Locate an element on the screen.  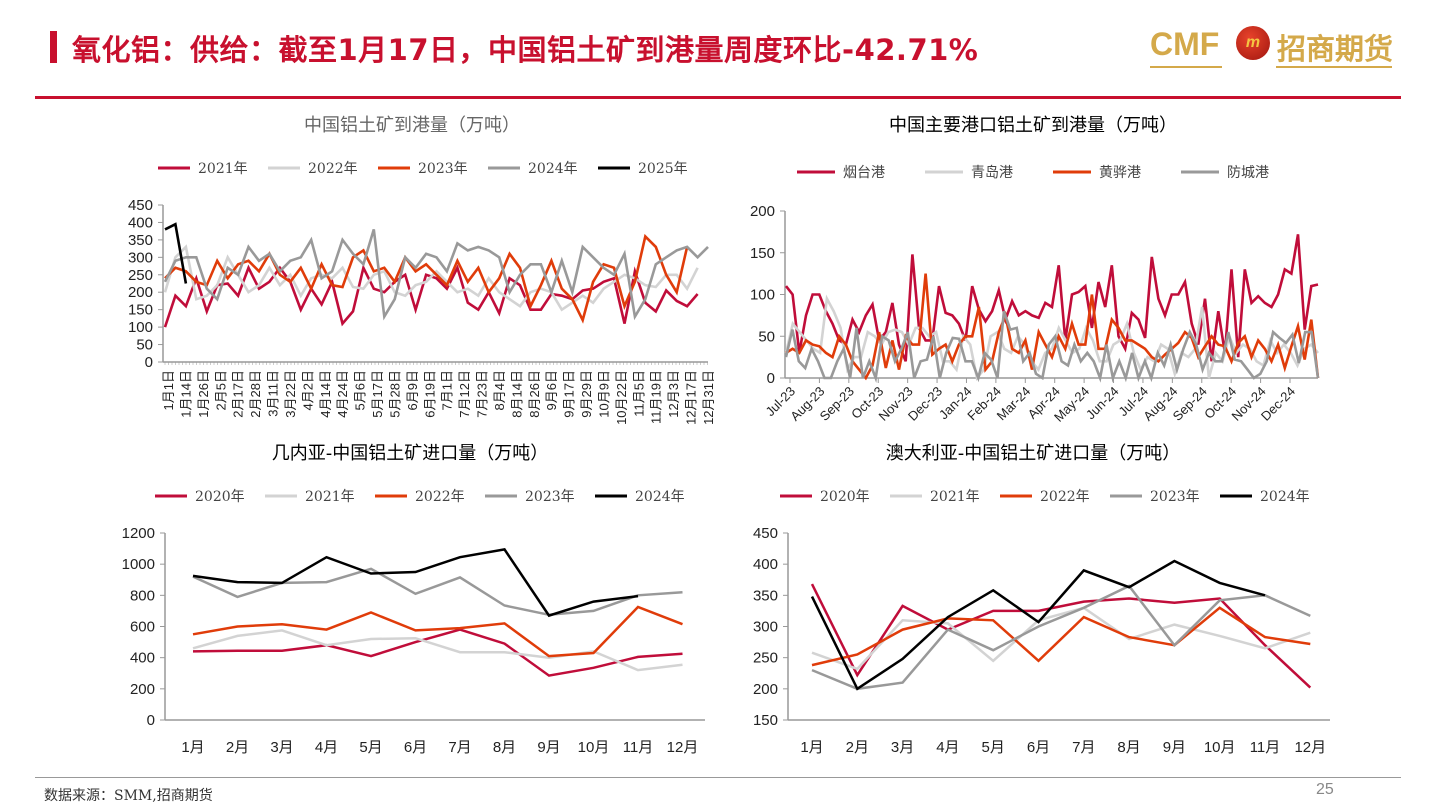
legend-label: 青岛港 is located at coordinates (992, 173).